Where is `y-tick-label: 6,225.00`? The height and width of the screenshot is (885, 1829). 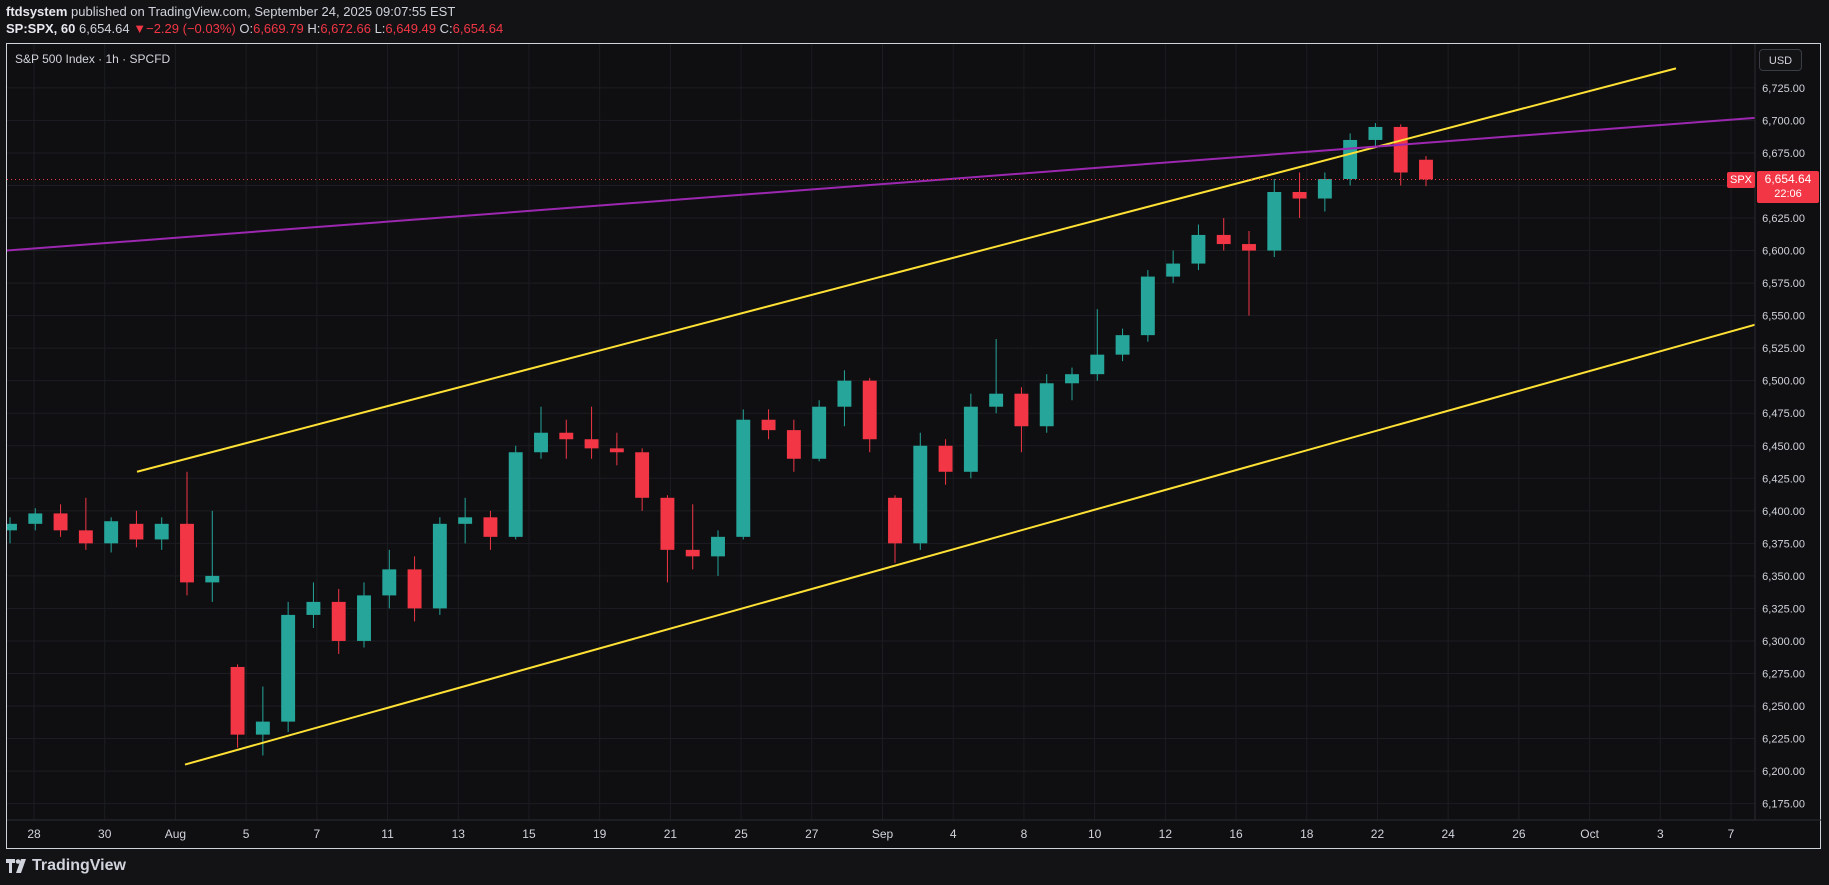
y-tick-label: 6,225.00 is located at coordinates (1783, 740).